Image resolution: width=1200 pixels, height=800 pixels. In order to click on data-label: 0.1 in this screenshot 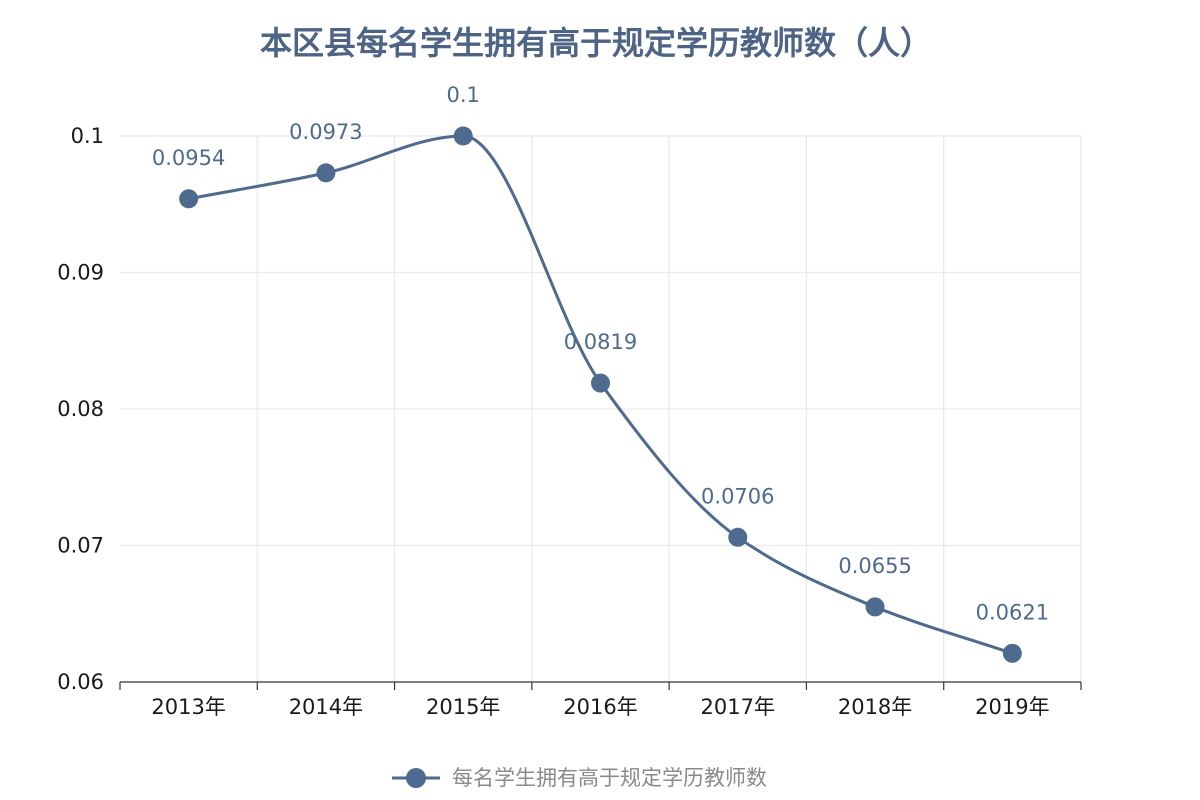, I will do `click(463, 95)`.